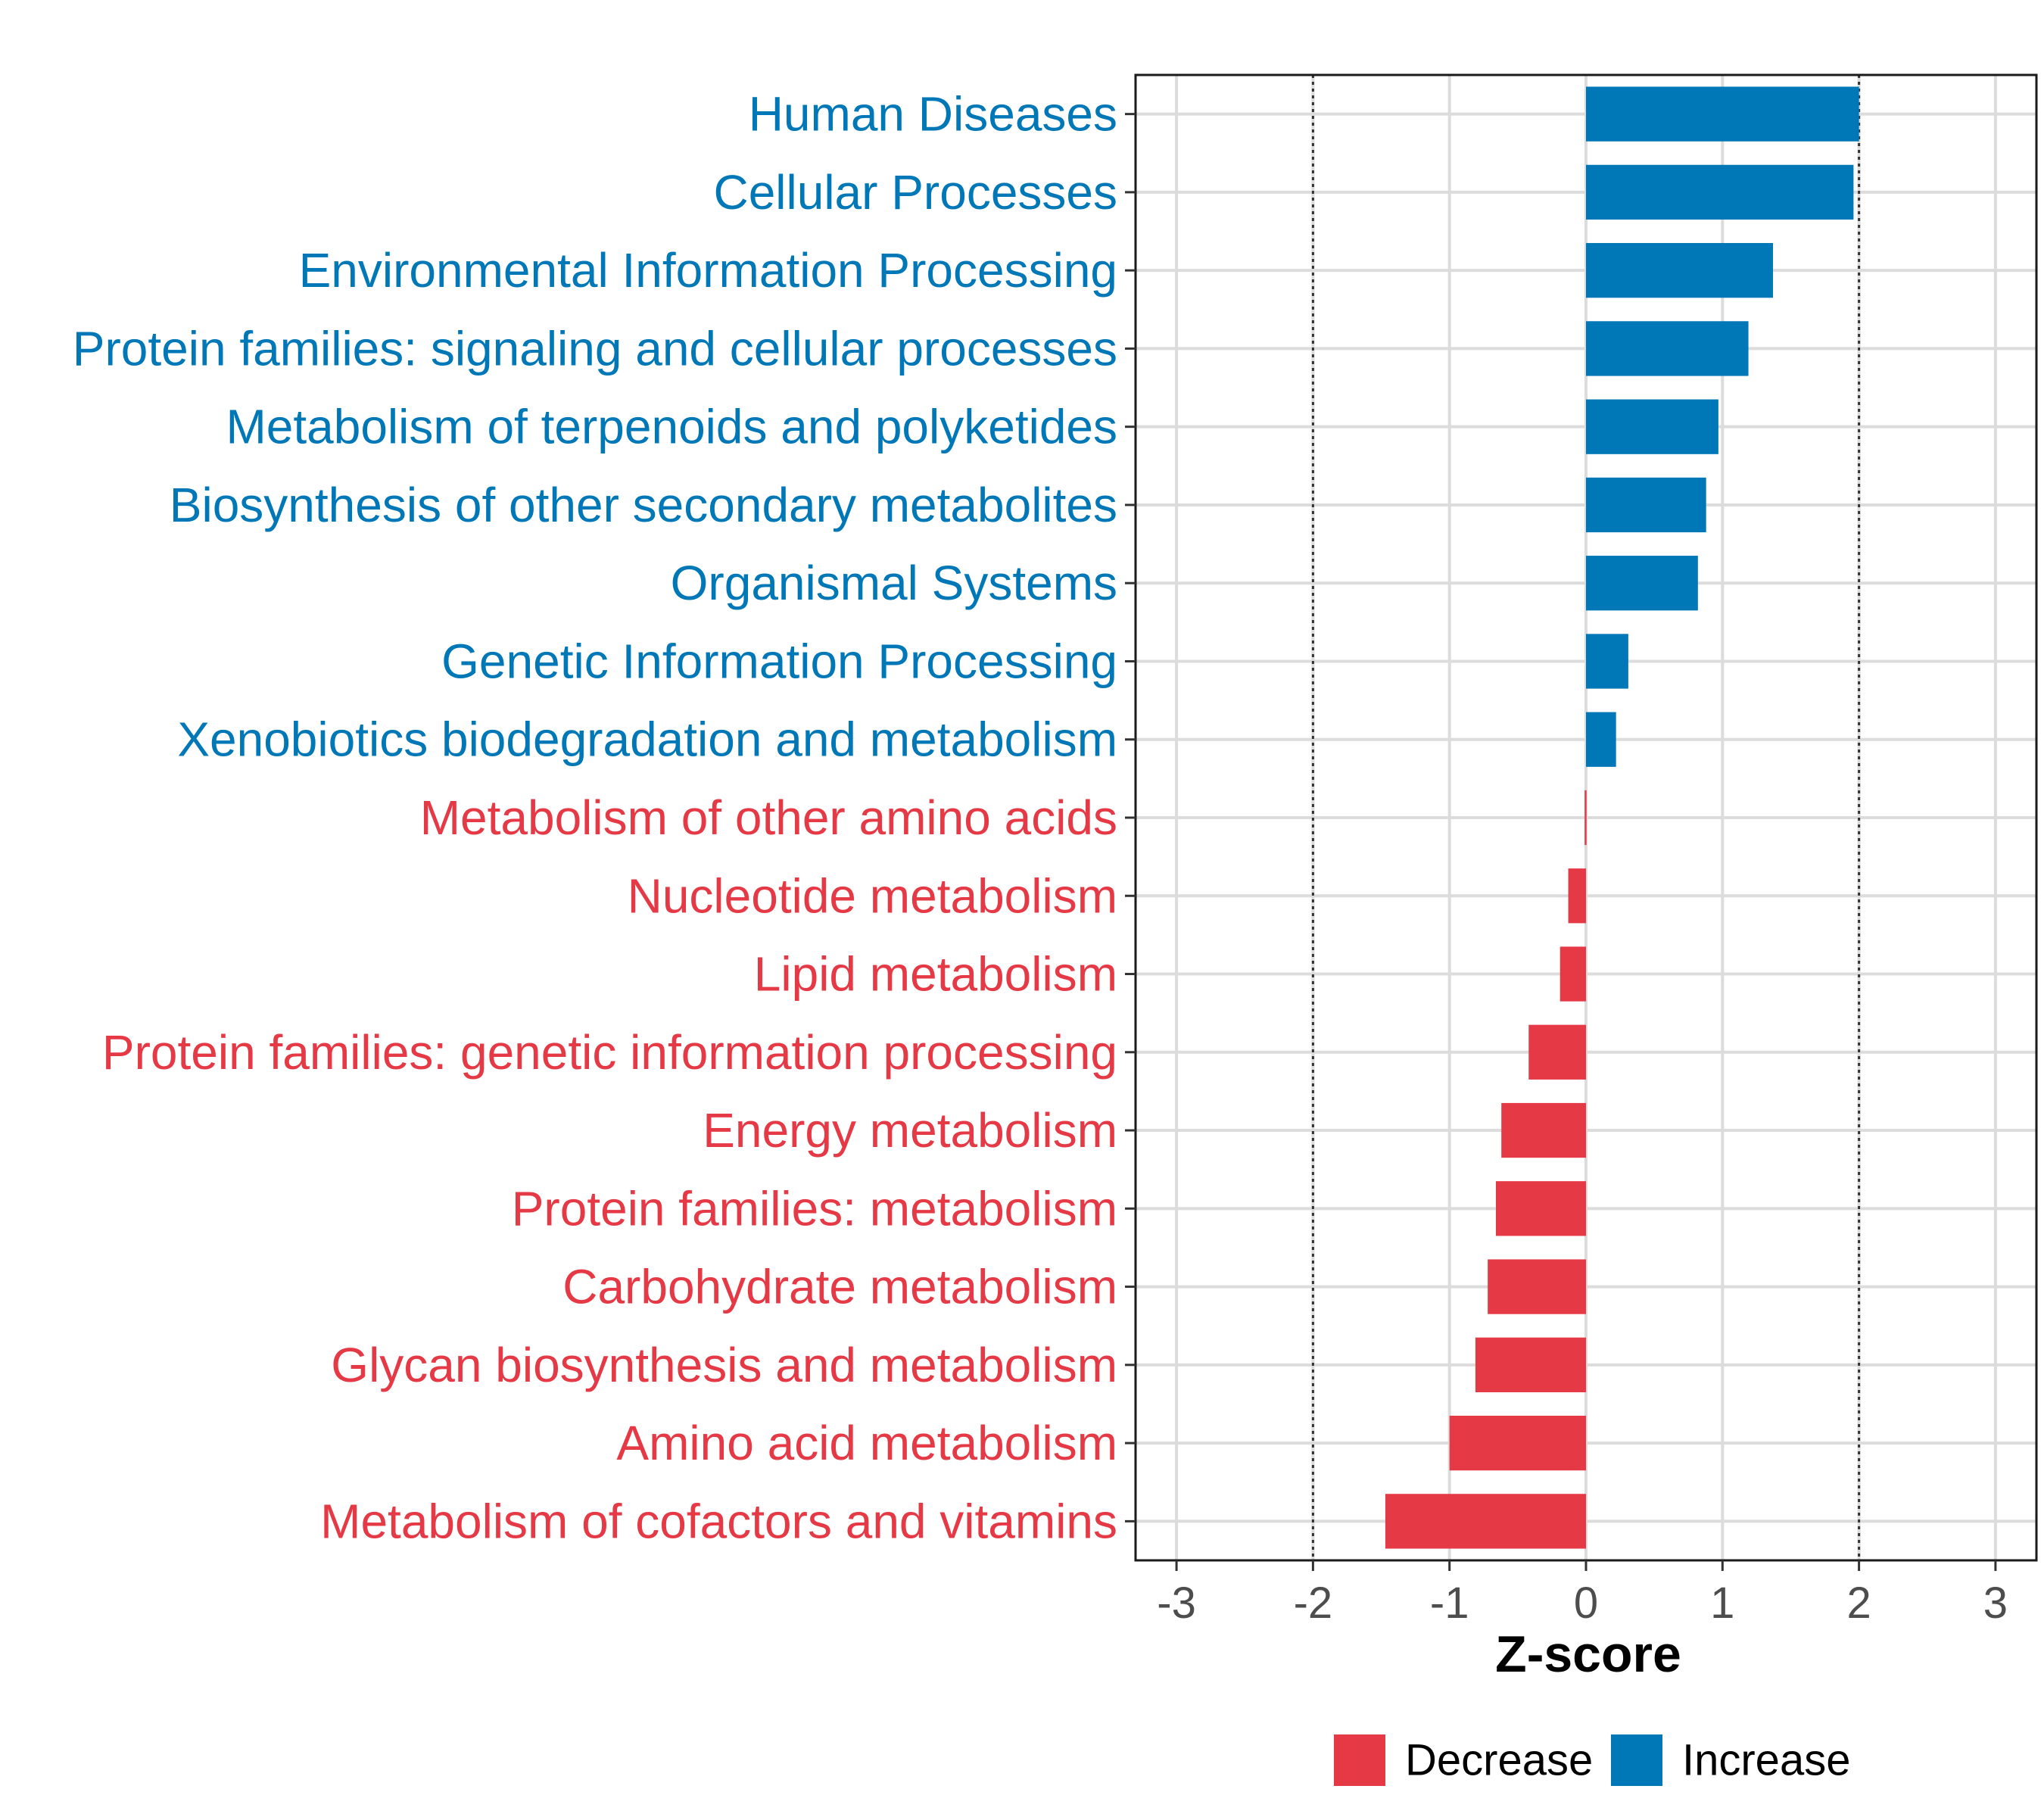  I want to click on category-label: Metabolism of cofactors and vitamins, so click(718, 1521).